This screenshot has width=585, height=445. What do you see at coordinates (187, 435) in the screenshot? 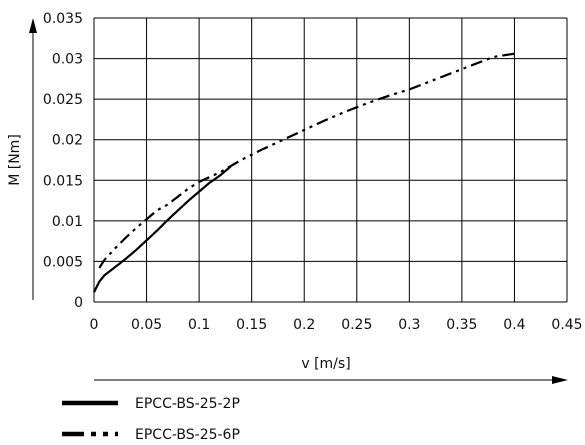
I see `legend-label-6p: EPCC-BS-25-6P` at bounding box center [187, 435].